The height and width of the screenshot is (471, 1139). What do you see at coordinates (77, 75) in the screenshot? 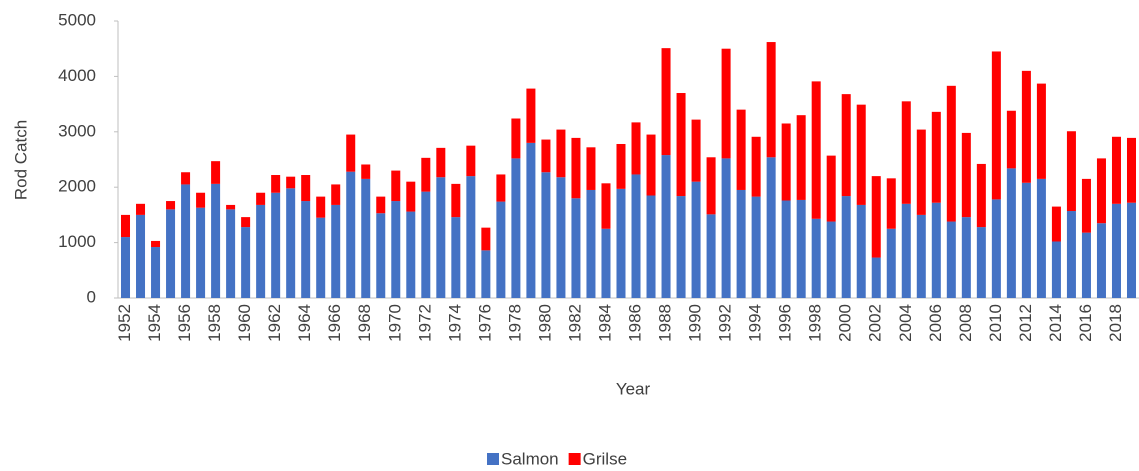
I see `y-tick-label: 4000` at bounding box center [77, 75].